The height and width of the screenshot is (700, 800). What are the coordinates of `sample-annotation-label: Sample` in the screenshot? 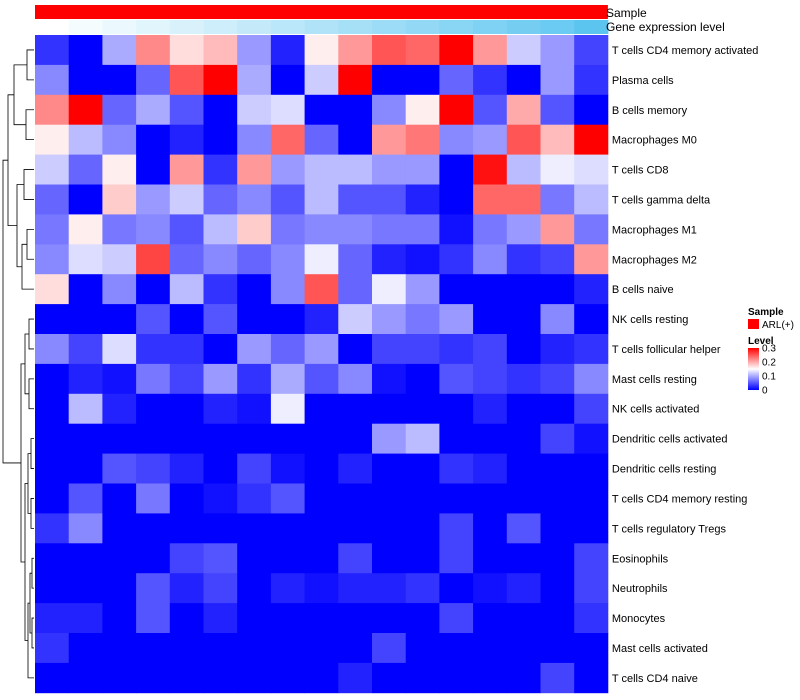 It's located at (626, 13).